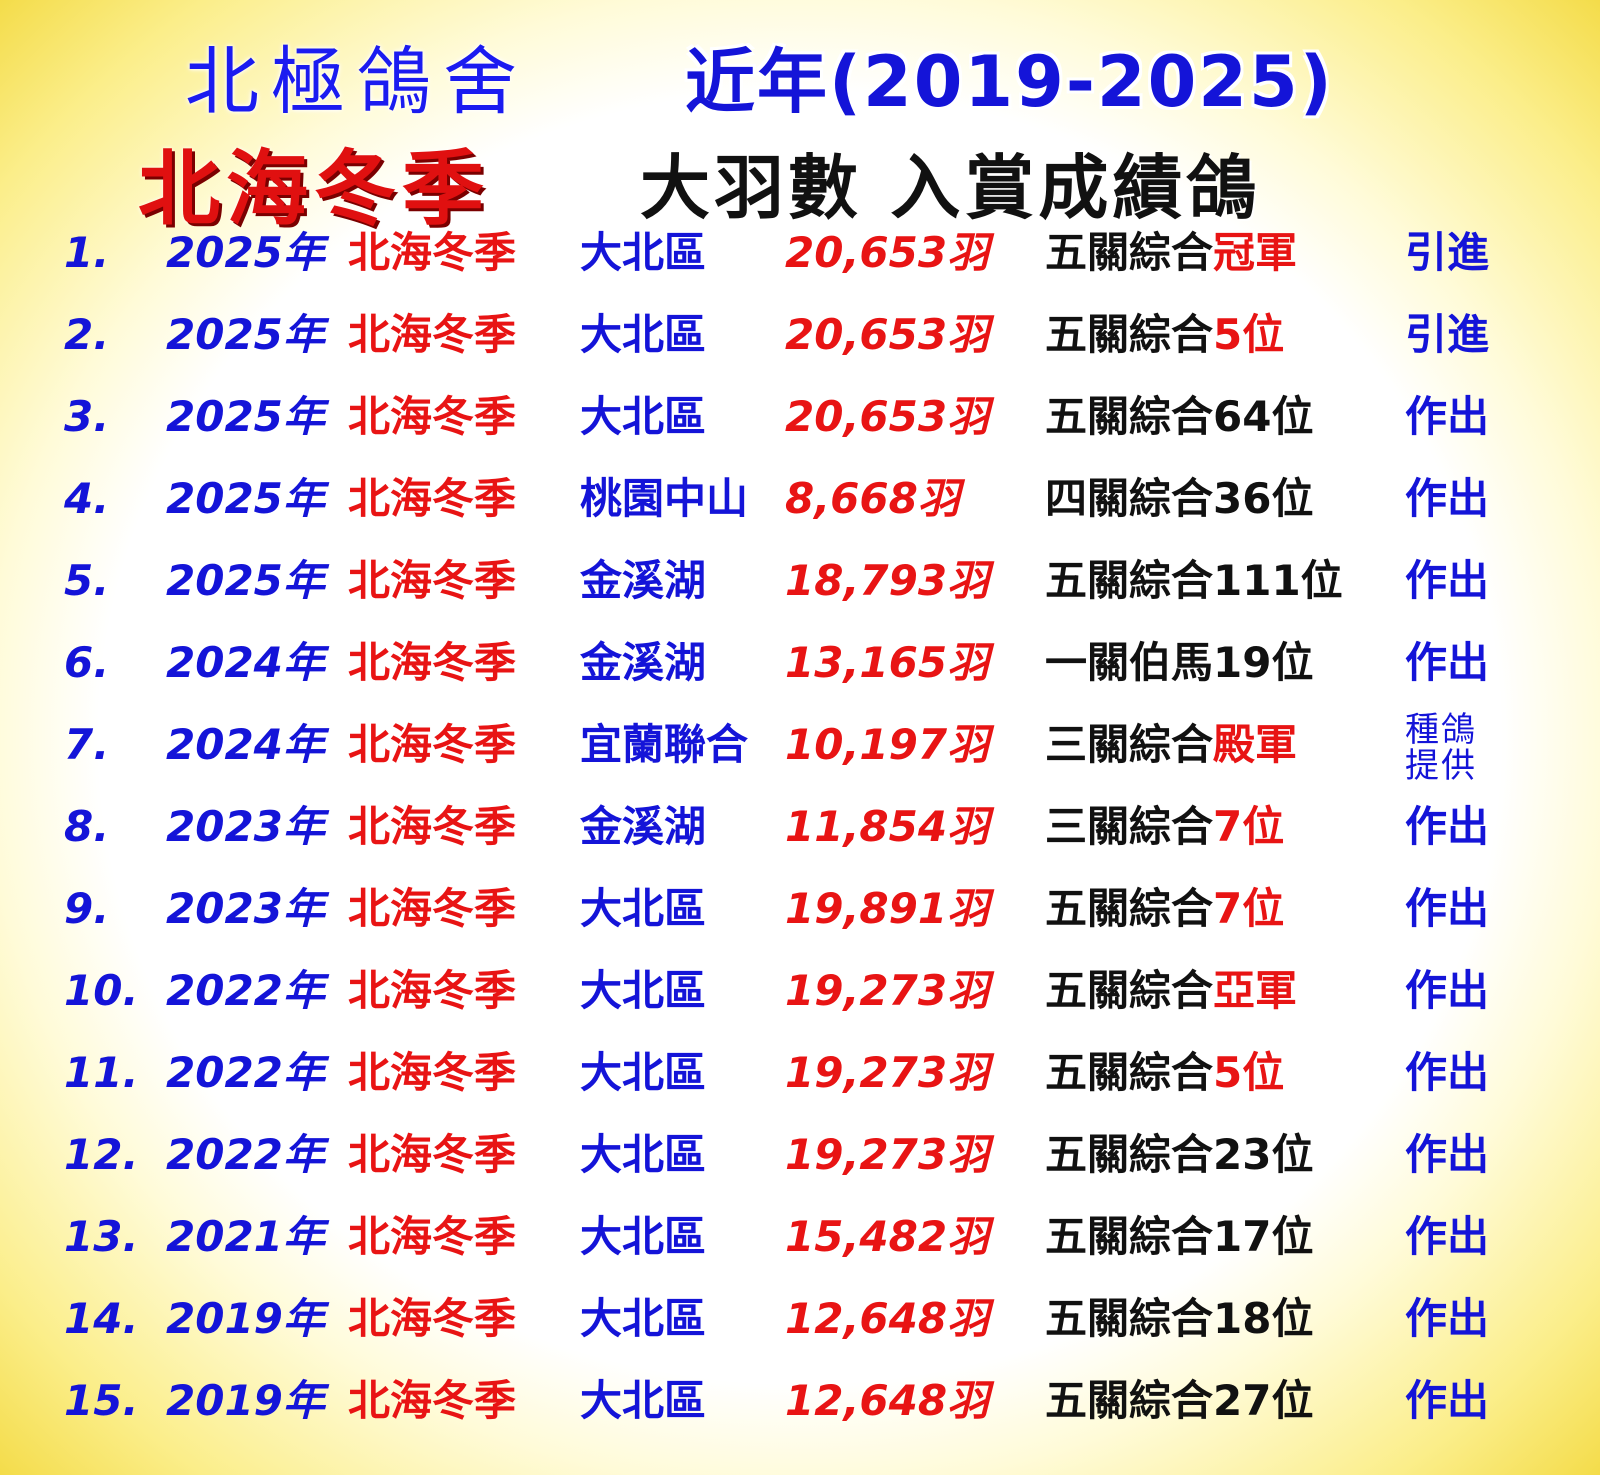  Describe the element at coordinates (87, 908) in the screenshot. I see `row-number: 9.` at that location.